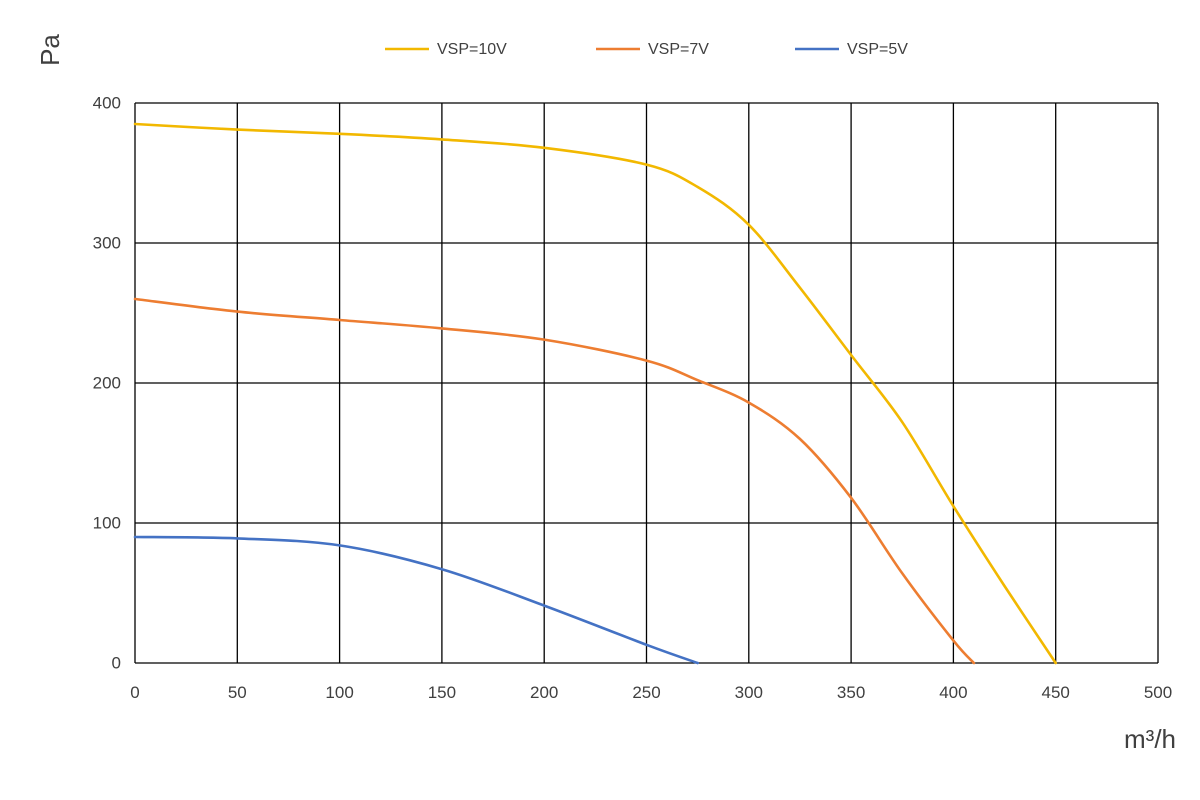  Describe the element at coordinates (1158, 692) in the screenshot. I see `x-tick-label: 500` at that location.